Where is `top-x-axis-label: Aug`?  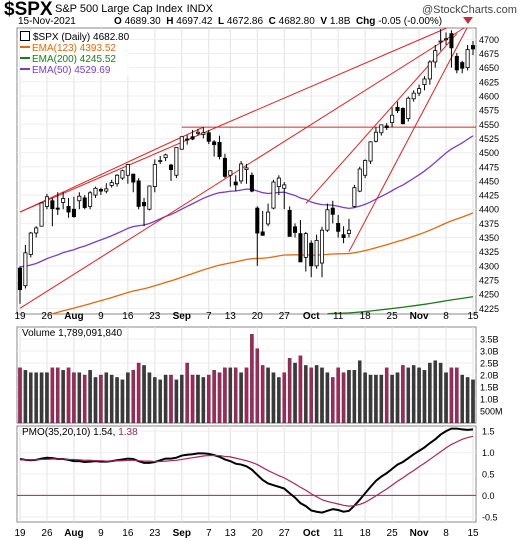
top-x-axis-label: Aug is located at coordinates (73, 316).